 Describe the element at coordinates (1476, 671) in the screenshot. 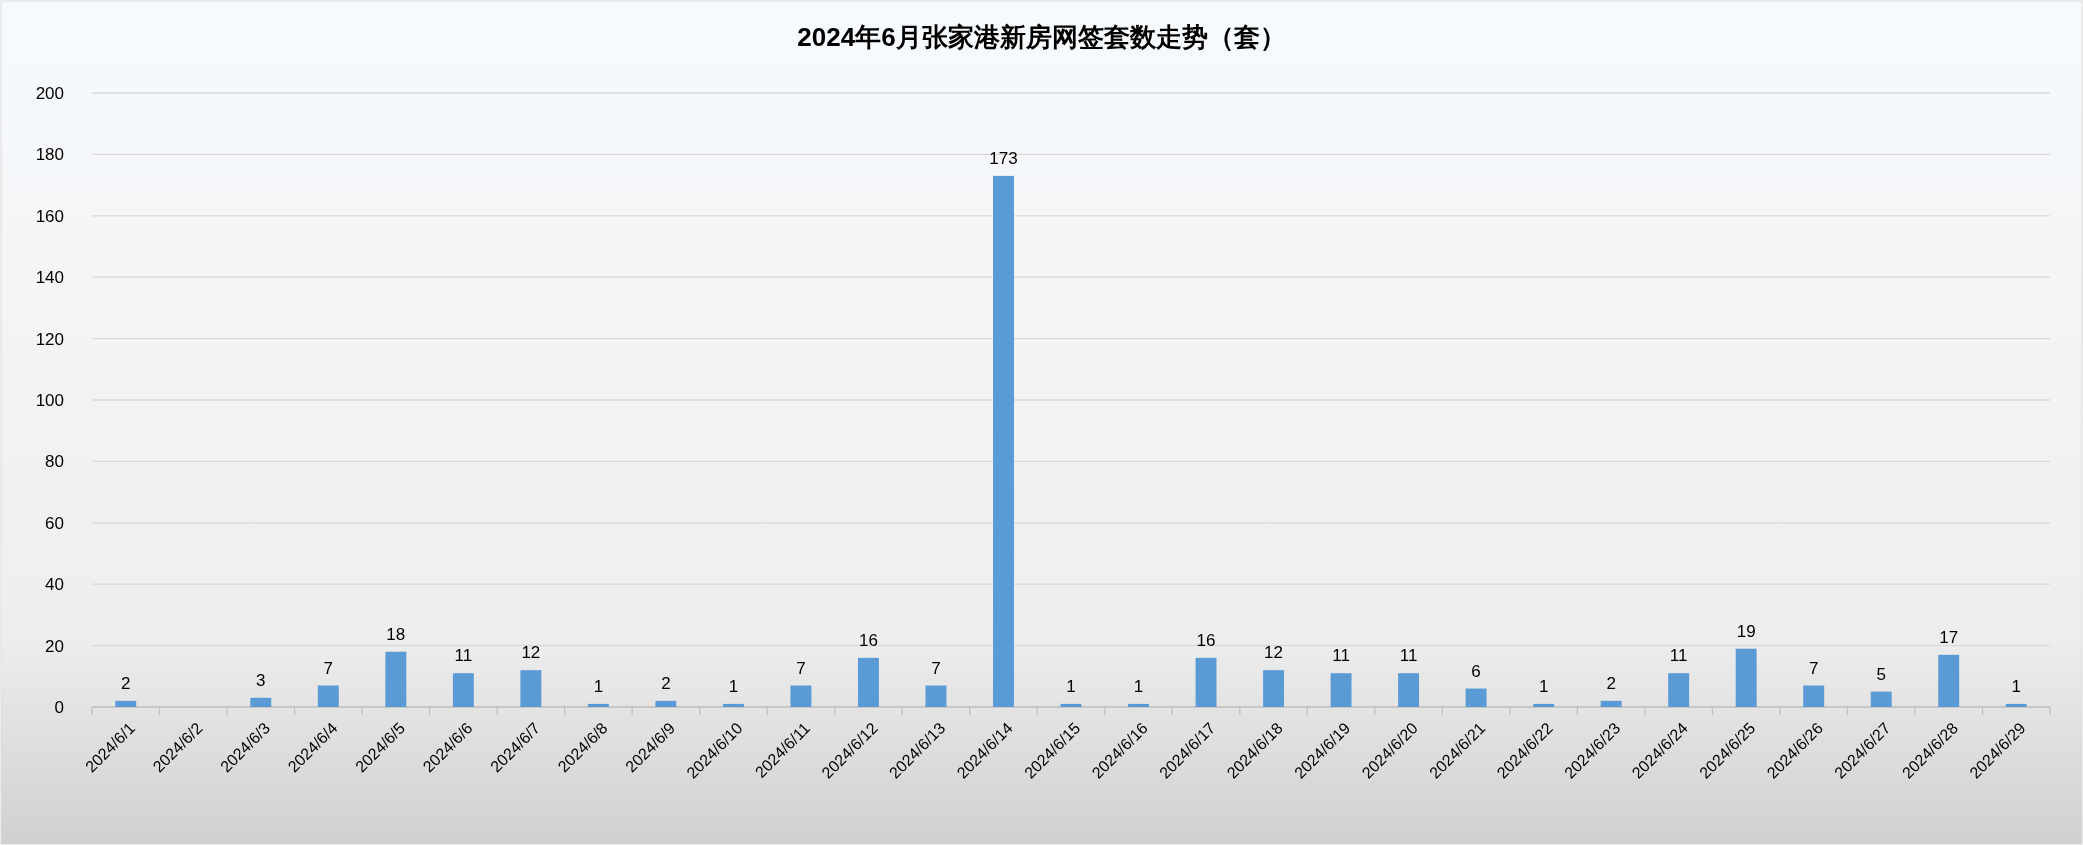

I see `data-label: 6` at that location.